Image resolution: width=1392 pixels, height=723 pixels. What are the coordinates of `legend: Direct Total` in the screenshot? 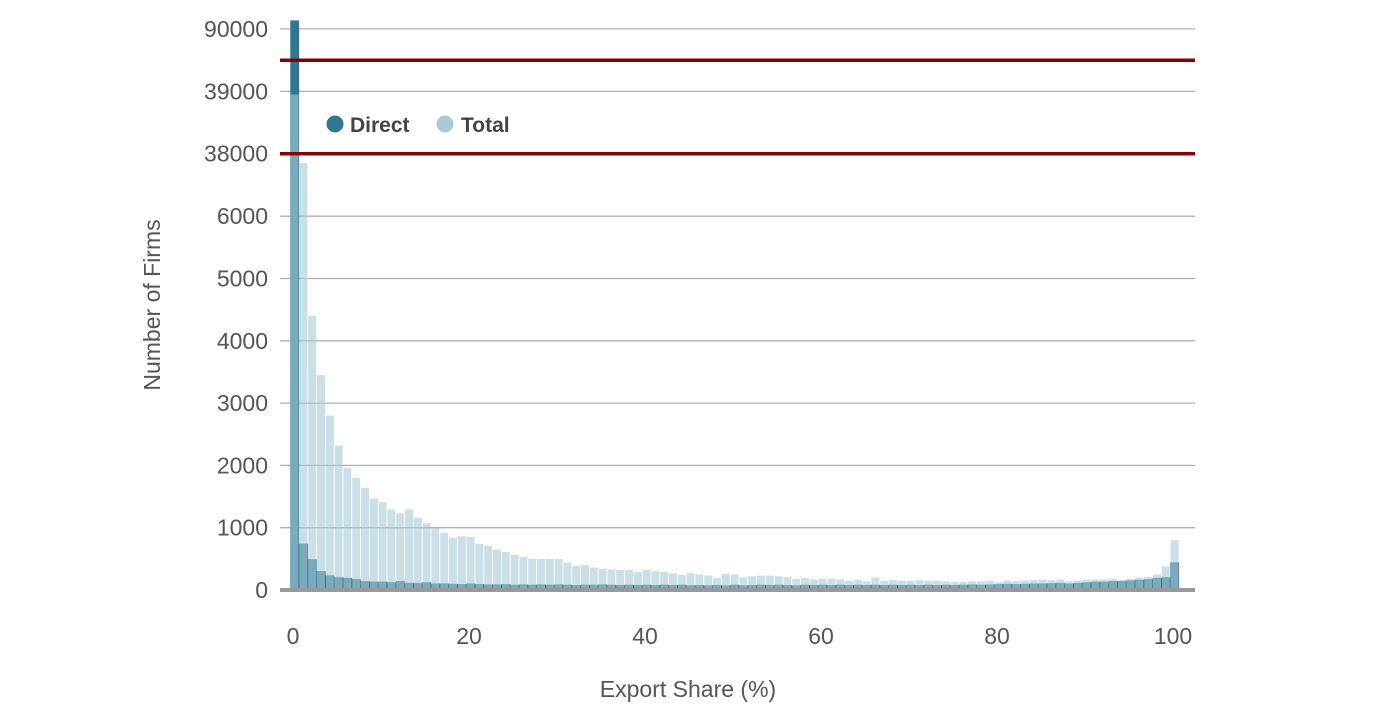 It's located at (418, 125).